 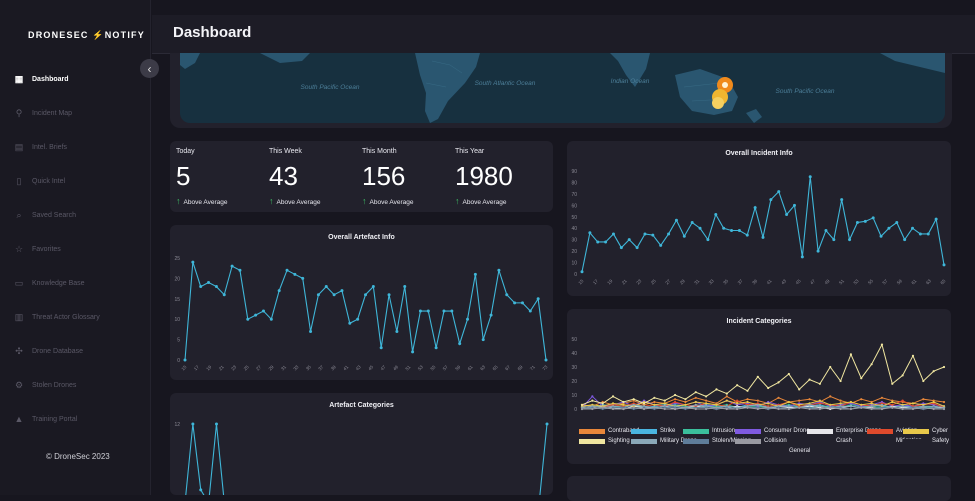 What do you see at coordinates (75, 147) in the screenshot?
I see `sidebar-item-intel-briefs: ▤ Intel. Briefs` at bounding box center [75, 147].